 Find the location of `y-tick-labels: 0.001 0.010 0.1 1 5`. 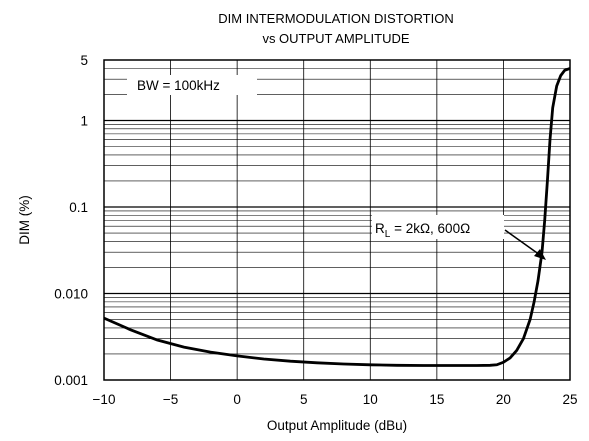

y-tick-labels: 0.001 0.010 0.1 1 5 is located at coordinates (71, 220).